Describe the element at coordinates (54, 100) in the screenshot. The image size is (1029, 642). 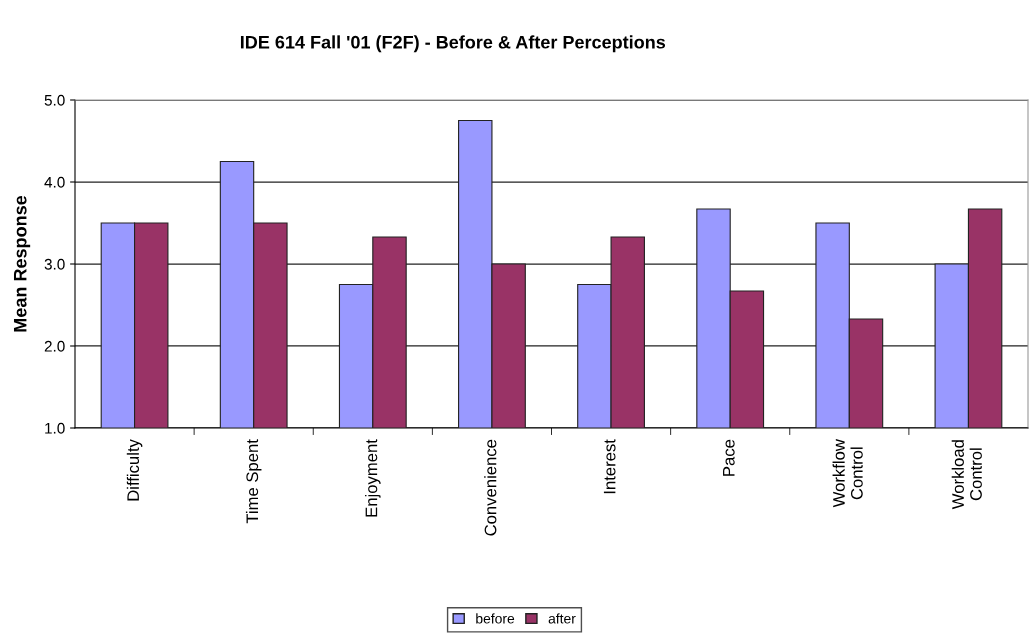
I see `y-tick-label: 5.0` at that location.